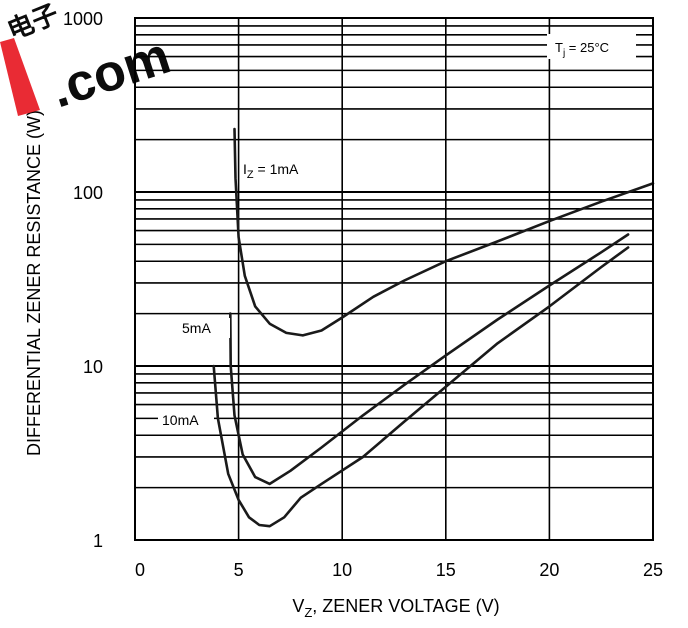 The width and height of the screenshot is (688, 628). I want to click on series-label-text-1ma: IZ = 1mA, so click(271, 171).